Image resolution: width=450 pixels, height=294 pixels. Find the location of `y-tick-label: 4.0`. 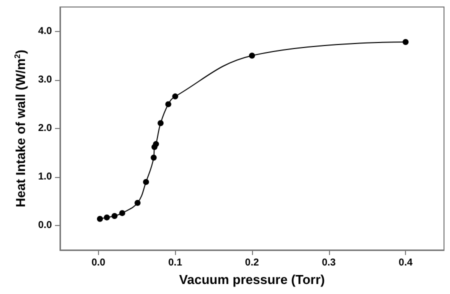

y-tick-label: 4.0 is located at coordinates (45, 31).